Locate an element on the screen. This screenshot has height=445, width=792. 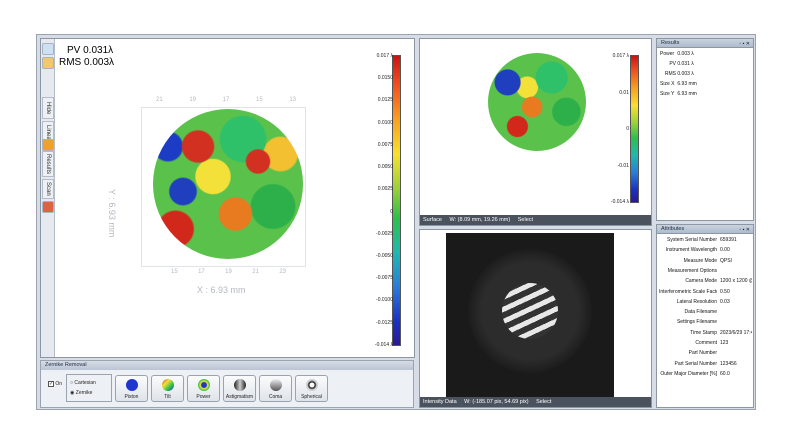
attribute-label: Instrument Wavelength is located at coordinates (691, 250).